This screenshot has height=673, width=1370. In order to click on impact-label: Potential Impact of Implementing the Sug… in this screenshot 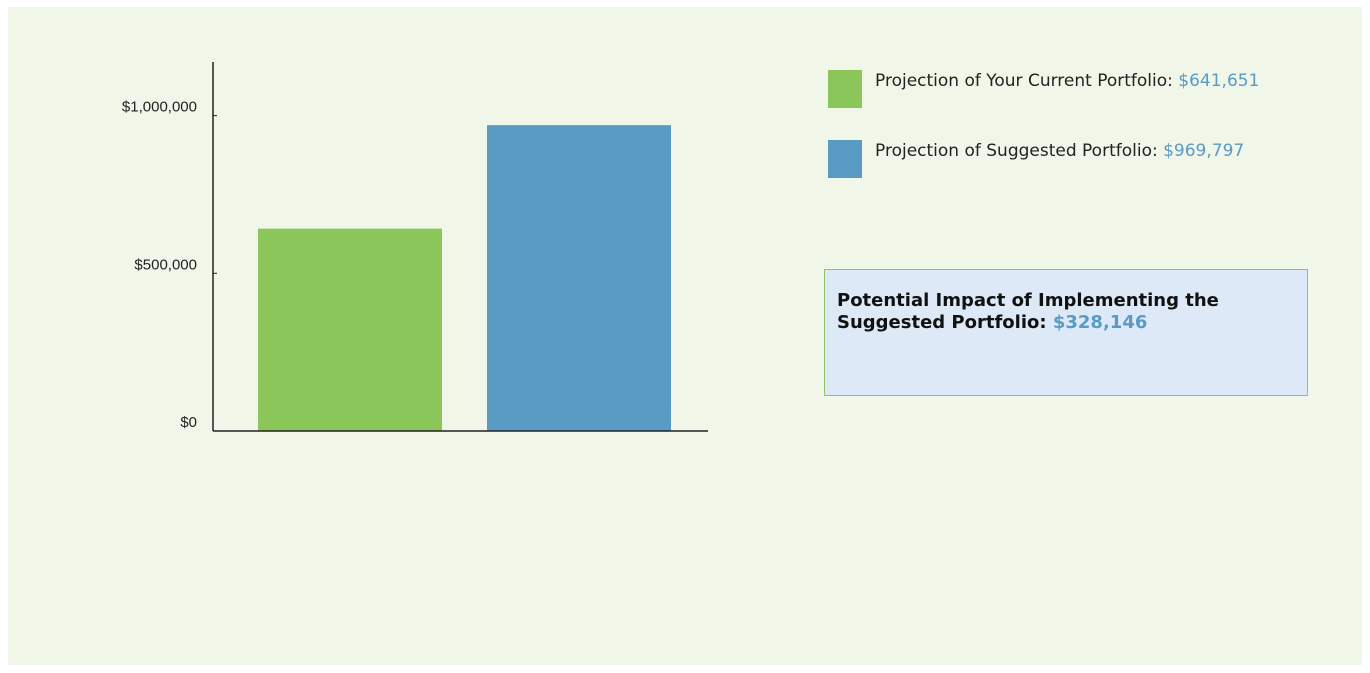, I will do `click(1028, 311)`.